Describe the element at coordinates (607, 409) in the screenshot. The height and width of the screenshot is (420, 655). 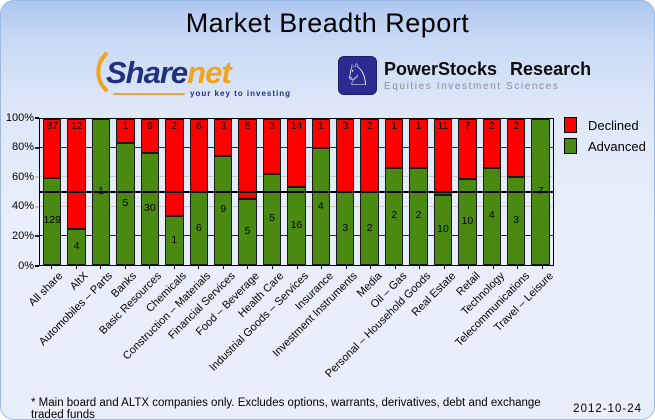
I see `report-date: 2012-10-24` at that location.